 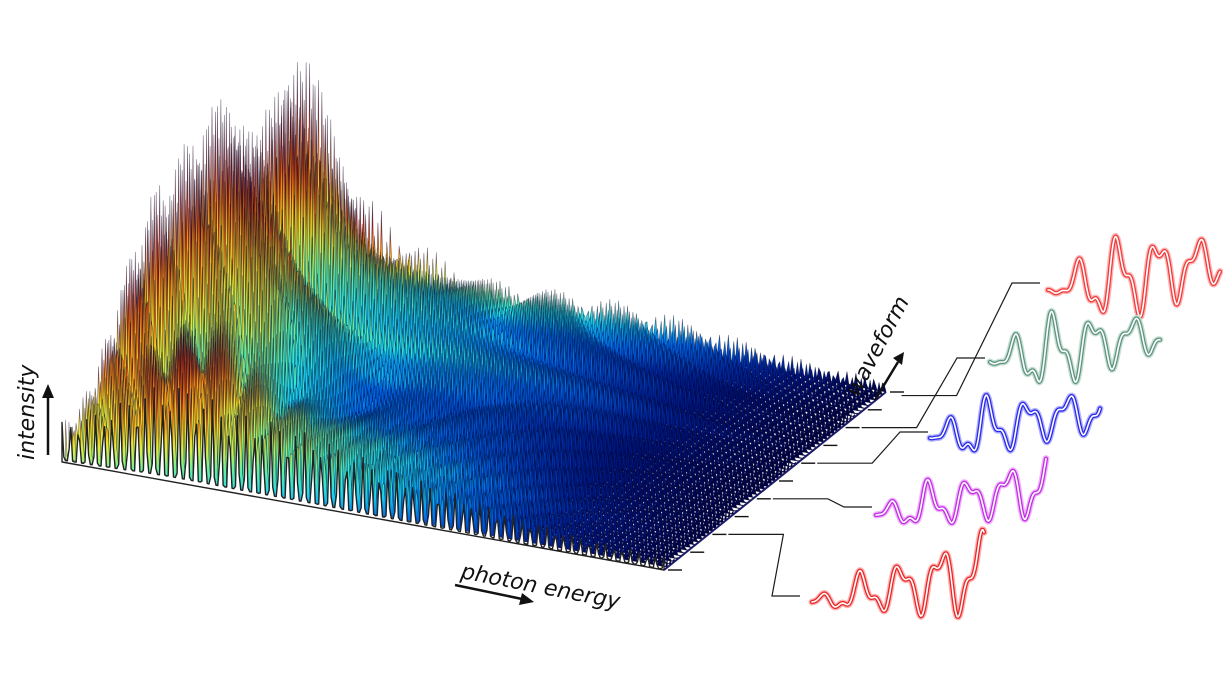 I want to click on photon-energy-label: photon energy, so click(x=540, y=587).